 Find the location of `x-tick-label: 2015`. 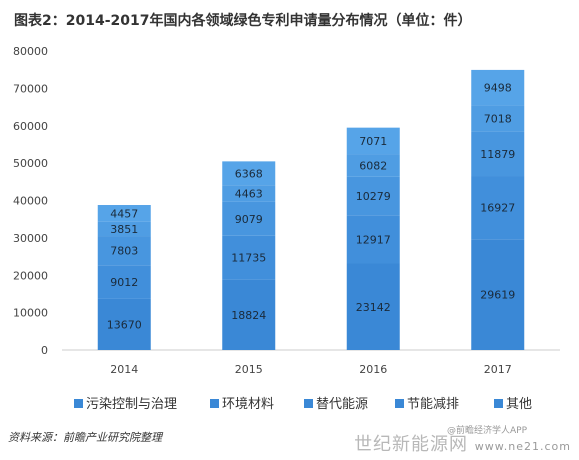

x-tick-label: 2015 is located at coordinates (249, 369).